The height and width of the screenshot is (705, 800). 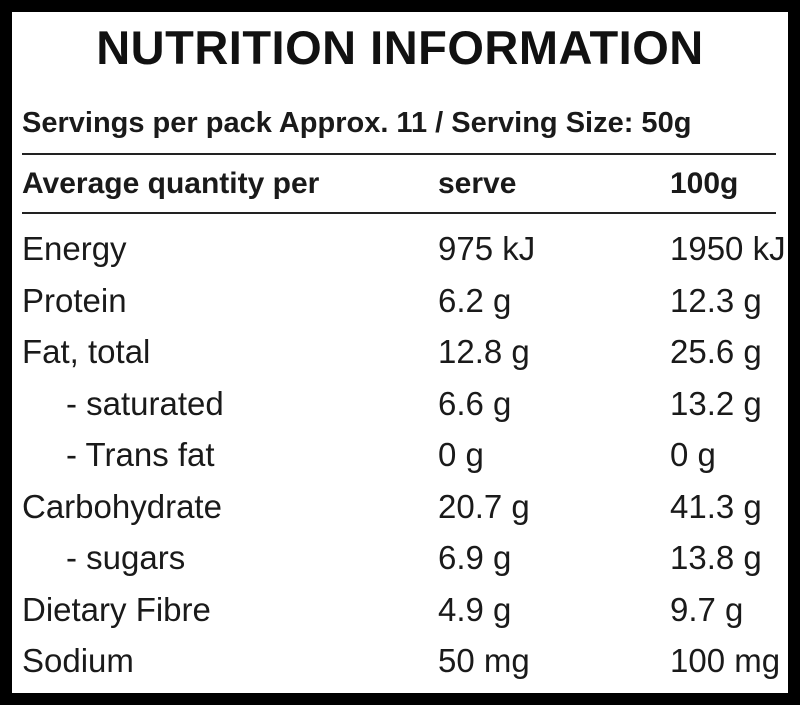 I want to click on table-row-energy: Energy 975 kJ 1950 kJ, so click(x=400, y=256).